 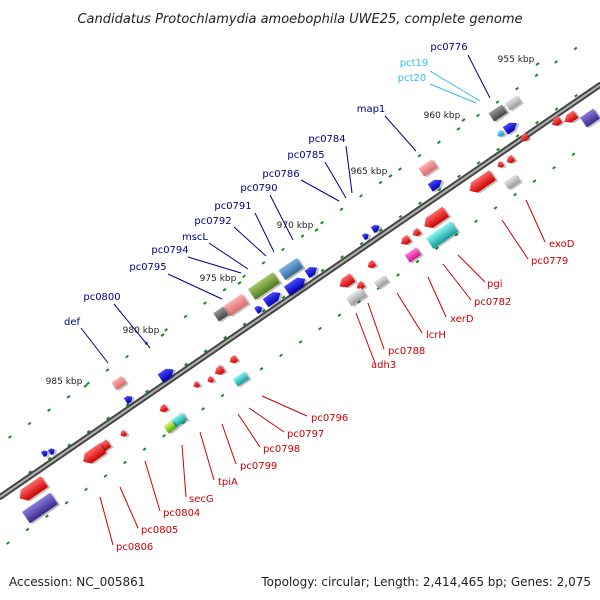 I want to click on accession-text: Accession: NC_005861, so click(x=77, y=582).